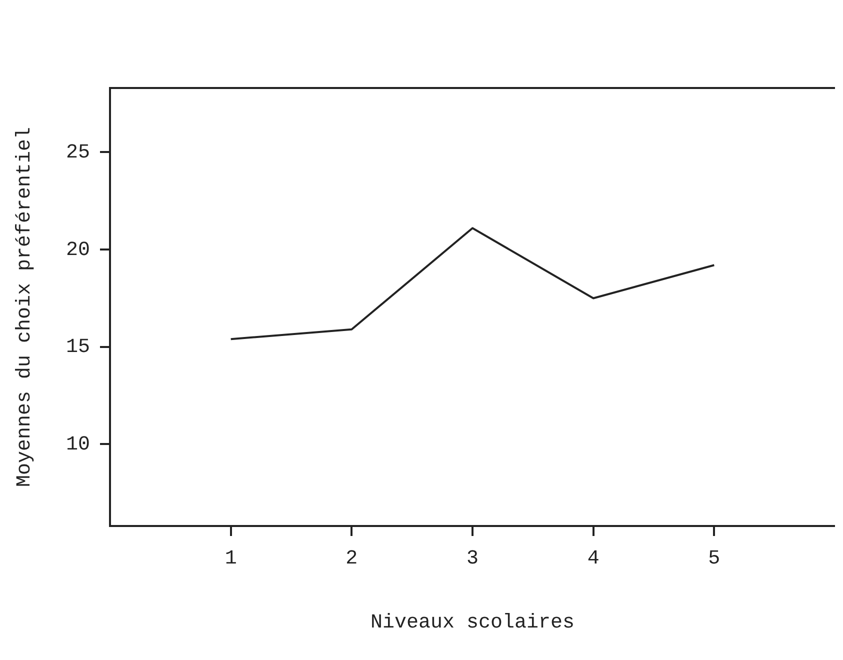 The width and height of the screenshot is (843, 660). Describe the element at coordinates (78, 445) in the screenshot. I see `y-tick-label: 10` at that location.